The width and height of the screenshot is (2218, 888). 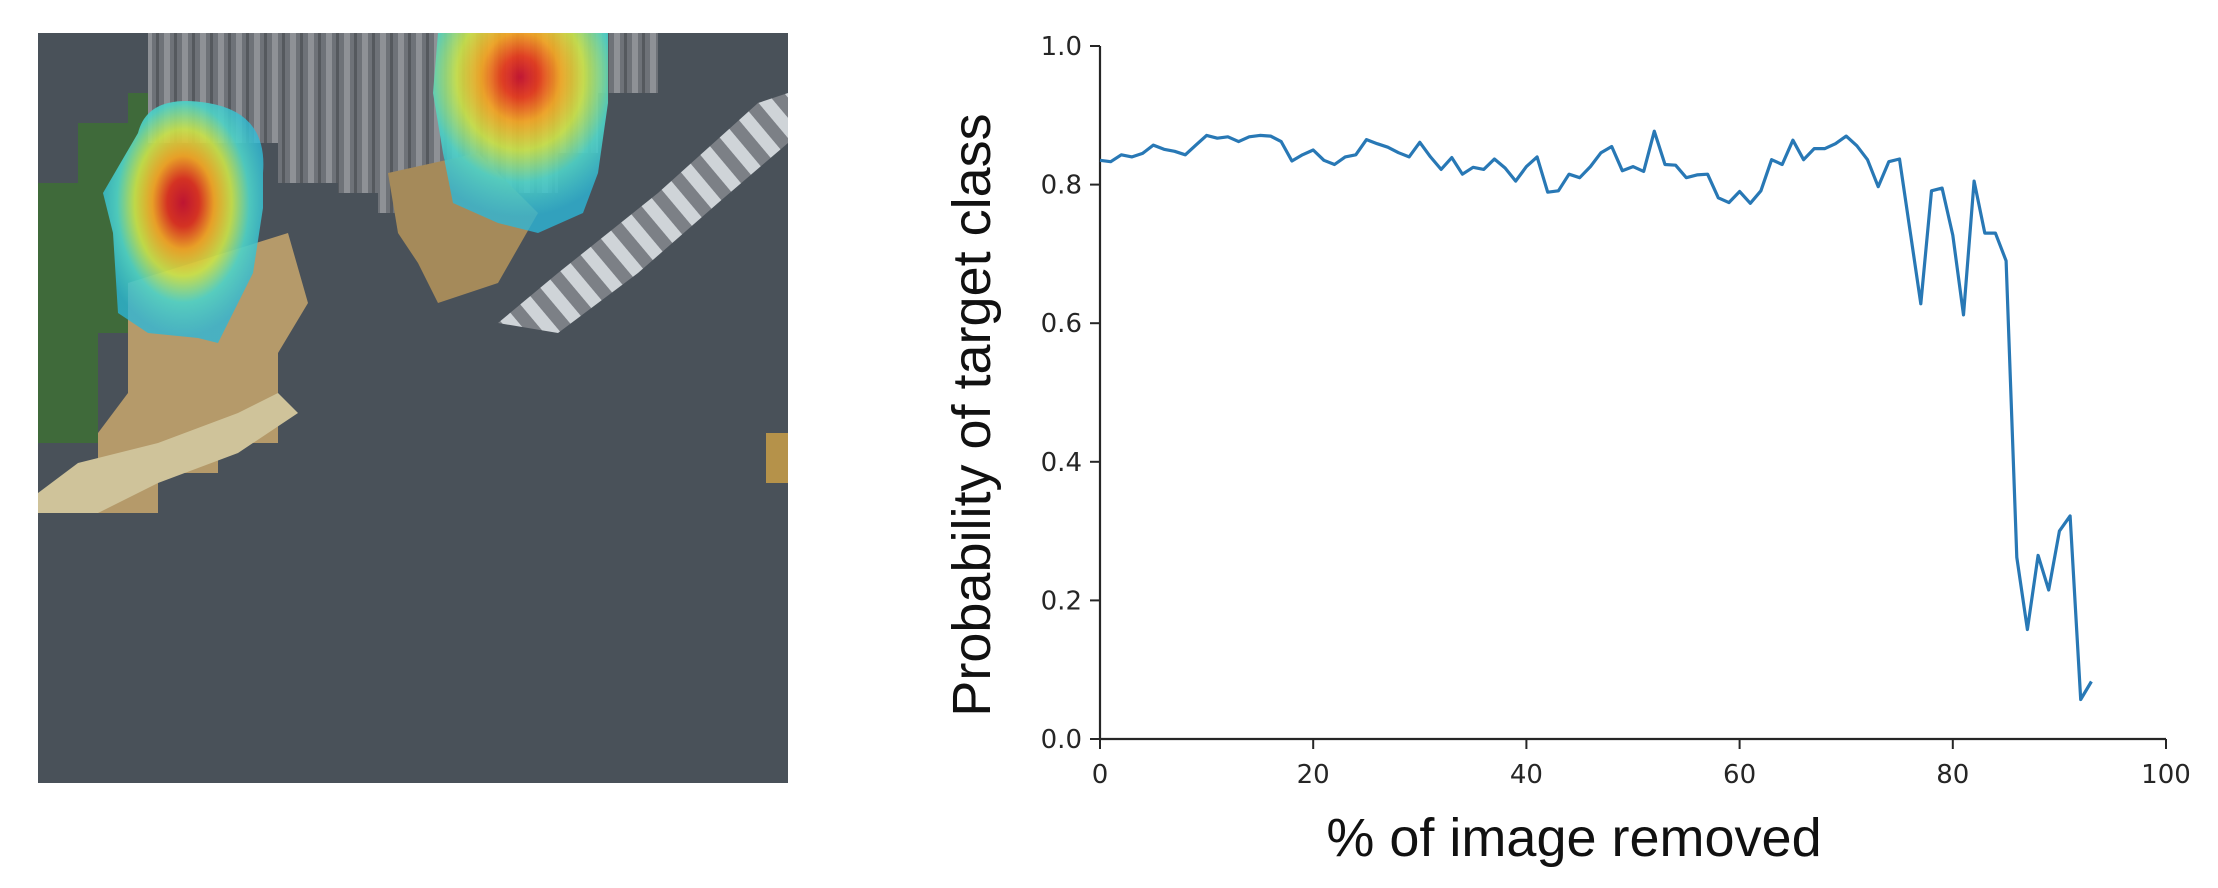 I want to click on y-tick-label: 0.2, so click(x=1061, y=601).